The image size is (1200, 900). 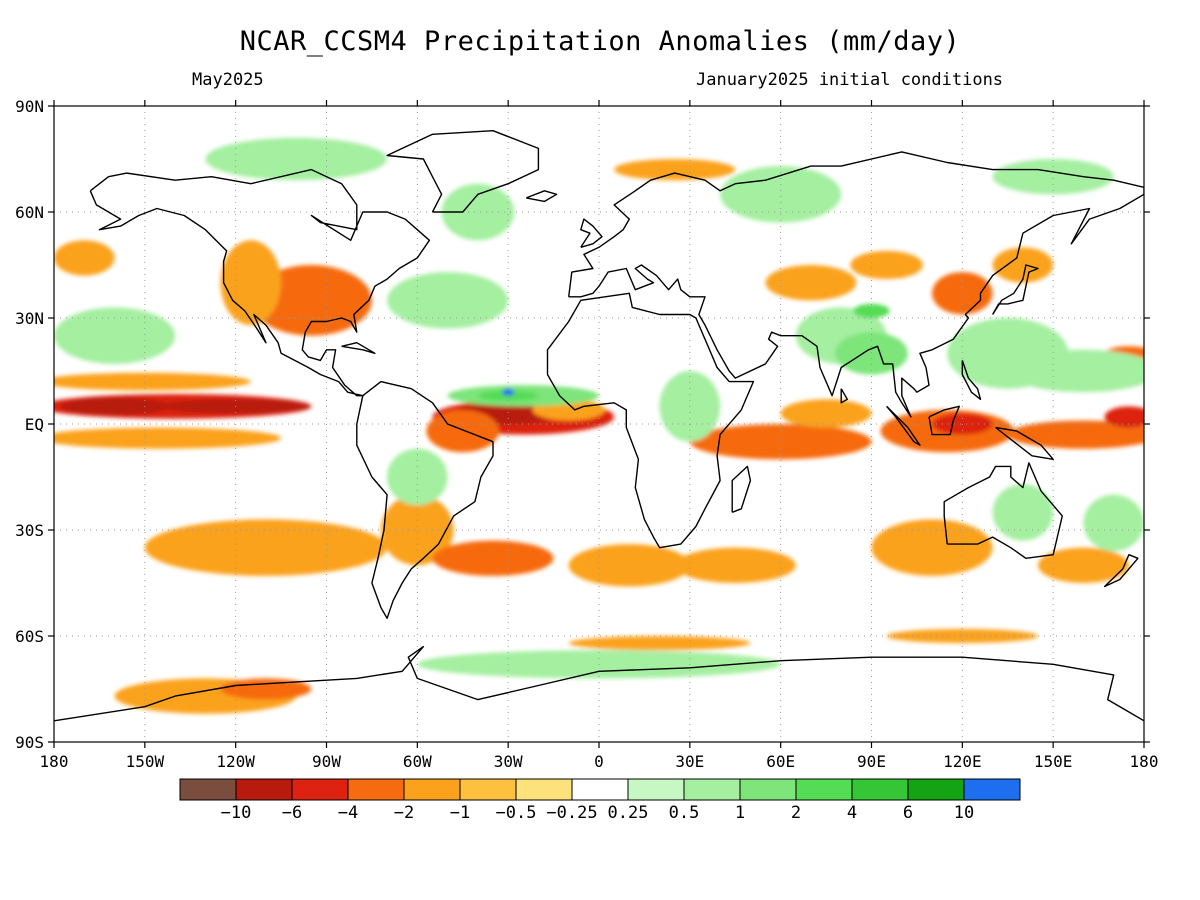 I want to click on lon-tick-label: 90E, so click(x=871, y=761).